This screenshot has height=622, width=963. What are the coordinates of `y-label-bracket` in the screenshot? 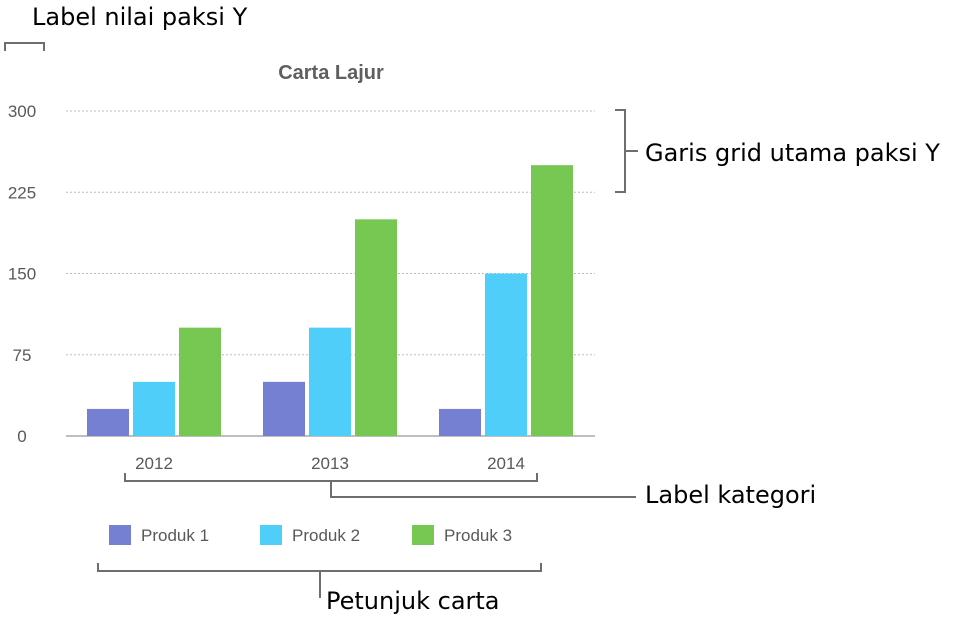 It's located at (24, 46).